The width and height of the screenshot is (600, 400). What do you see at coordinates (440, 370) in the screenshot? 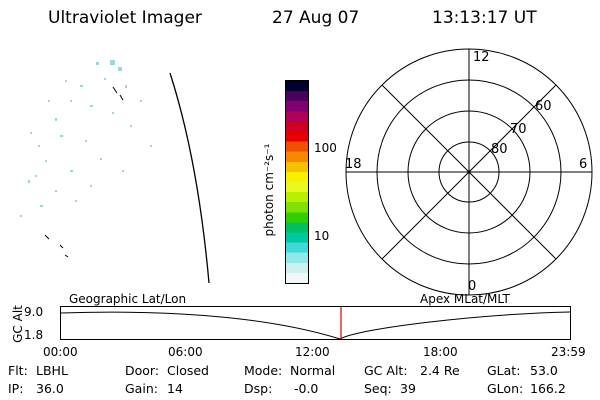
I see `status-value-gcalt: 2.4 Re` at bounding box center [440, 370].